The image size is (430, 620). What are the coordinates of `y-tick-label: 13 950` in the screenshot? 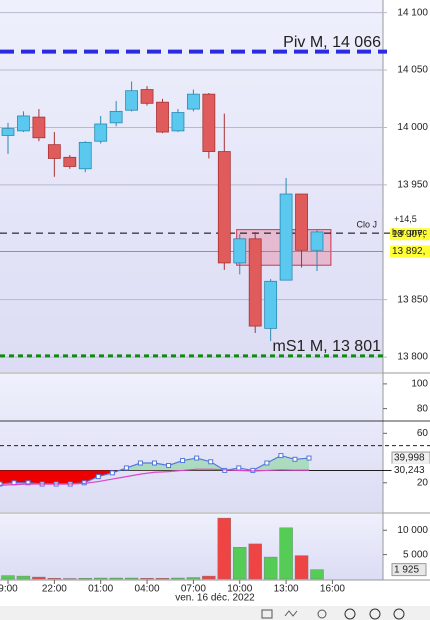 It's located at (412, 184).